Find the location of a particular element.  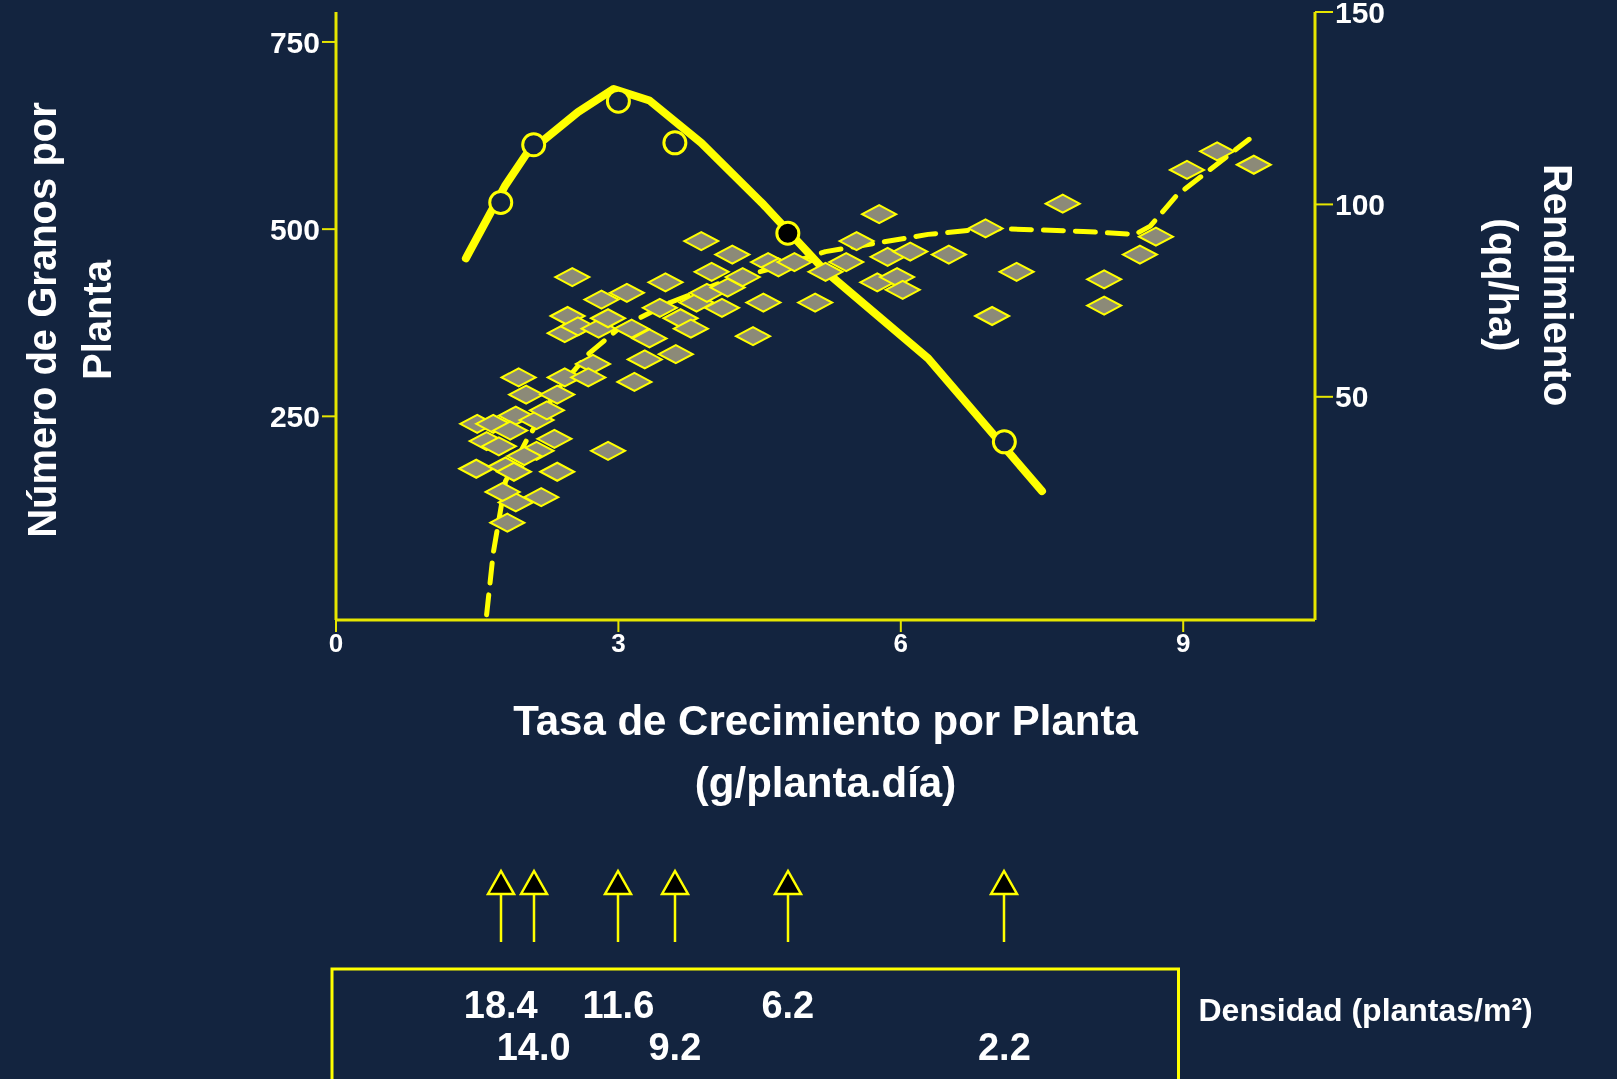

x-axis-title: Tasa de Crecimiento por Planta (g/planta.día) is located at coordinates (825, 752).